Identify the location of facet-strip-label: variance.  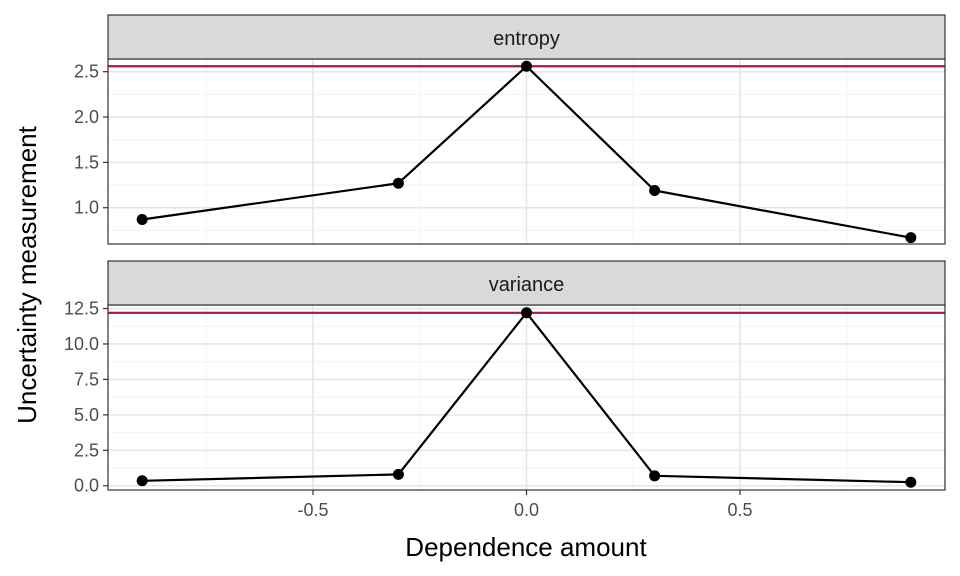
(527, 285).